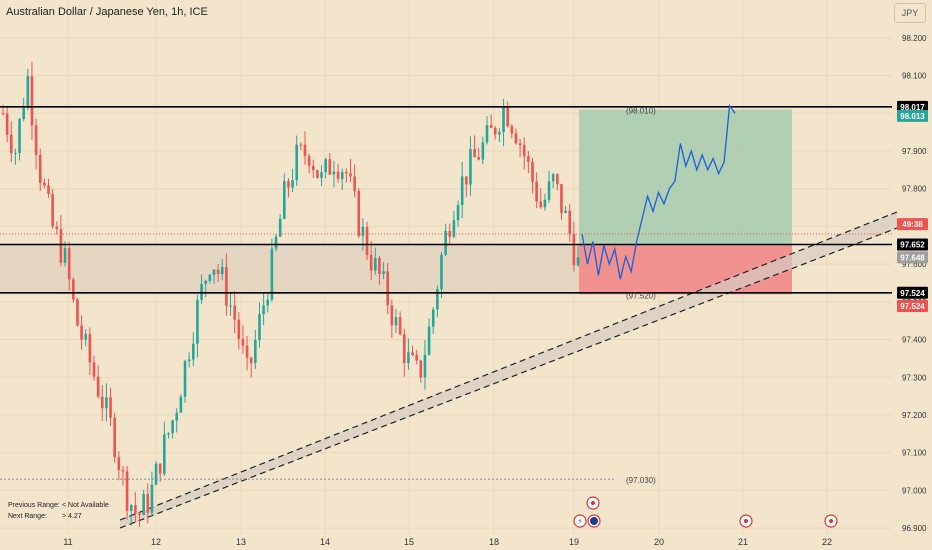 The height and width of the screenshot is (550, 932). Describe the element at coordinates (912, 224) in the screenshot. I see `axis-price-badge: 49:38` at that location.